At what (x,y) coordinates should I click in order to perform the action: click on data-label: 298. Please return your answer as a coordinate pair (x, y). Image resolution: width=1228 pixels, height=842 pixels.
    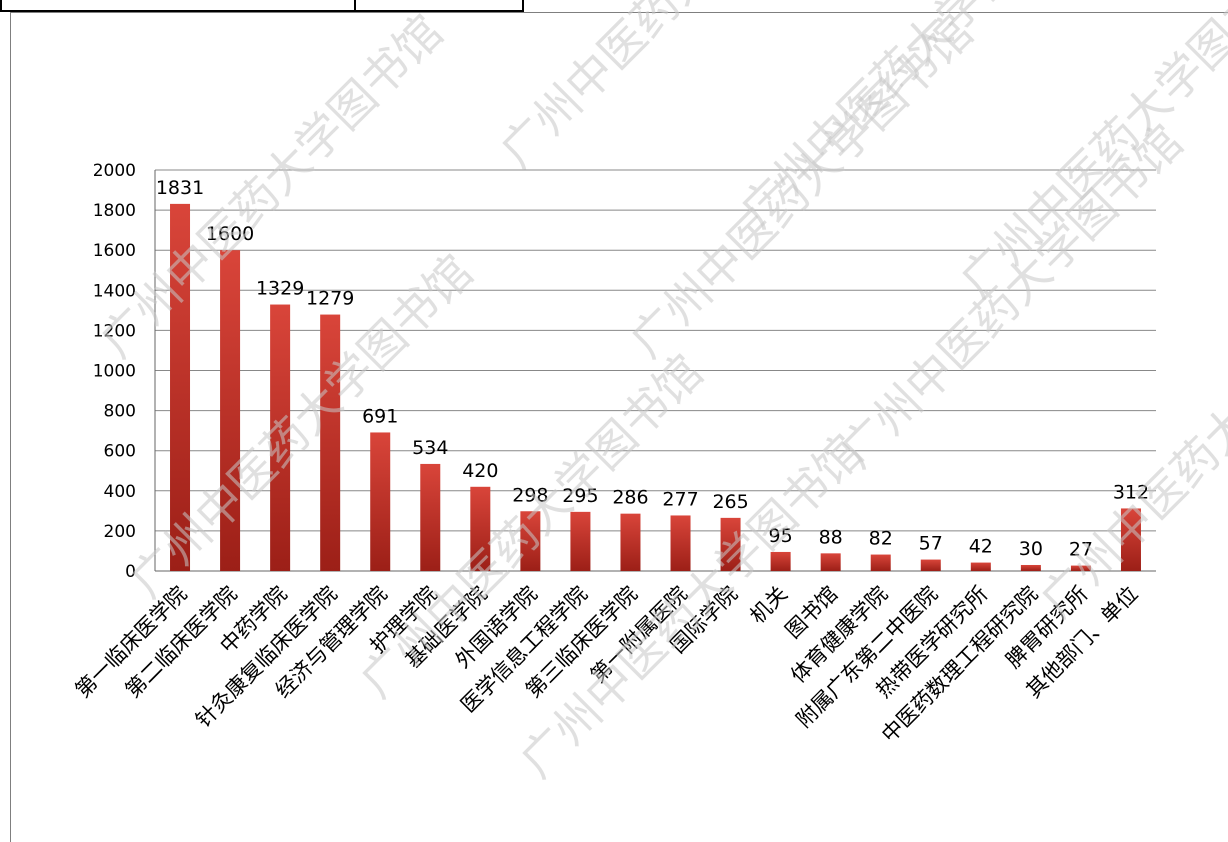
    Looking at the image, I should click on (530, 495).